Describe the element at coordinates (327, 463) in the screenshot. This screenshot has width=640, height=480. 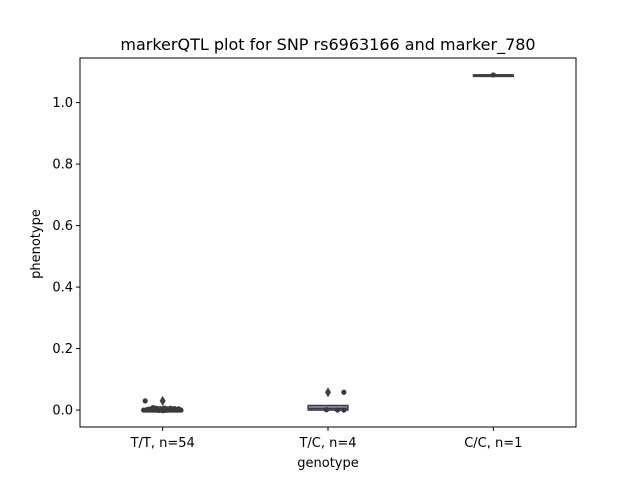
I see `x-axis-label: genotype` at that location.